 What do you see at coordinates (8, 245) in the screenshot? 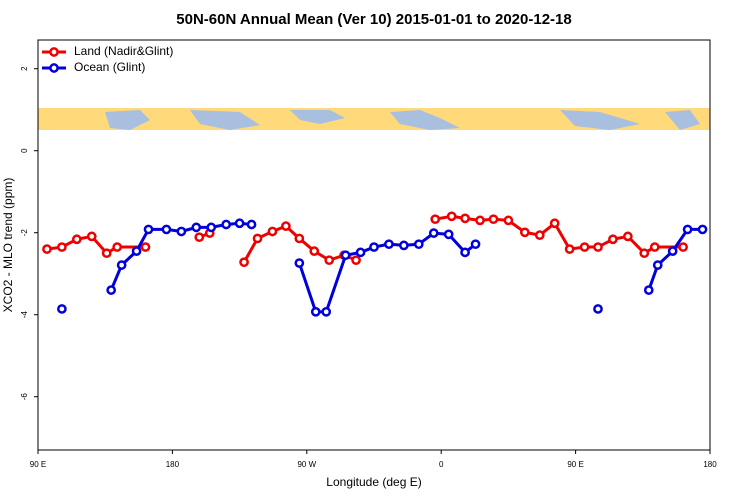
I see `y-axis-label: XCO2 - MLO trend (ppm)` at bounding box center [8, 245].